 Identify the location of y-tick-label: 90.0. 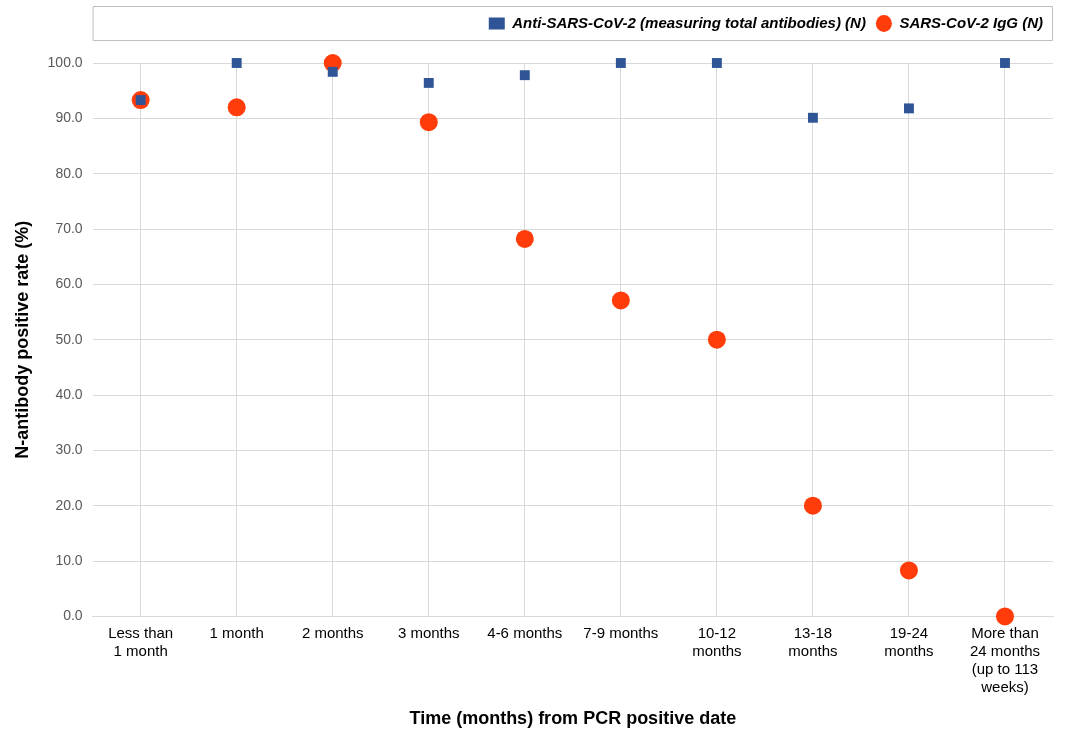
(69, 117).